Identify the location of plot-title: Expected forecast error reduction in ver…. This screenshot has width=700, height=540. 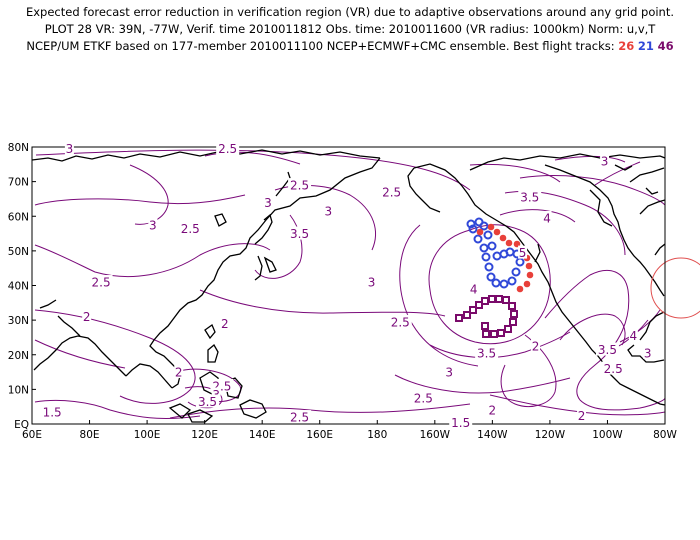
(350, 29).